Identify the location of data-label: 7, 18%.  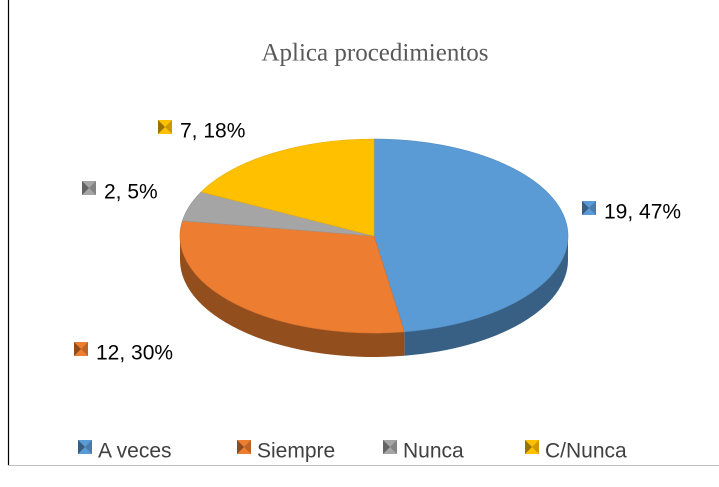
(212, 131).